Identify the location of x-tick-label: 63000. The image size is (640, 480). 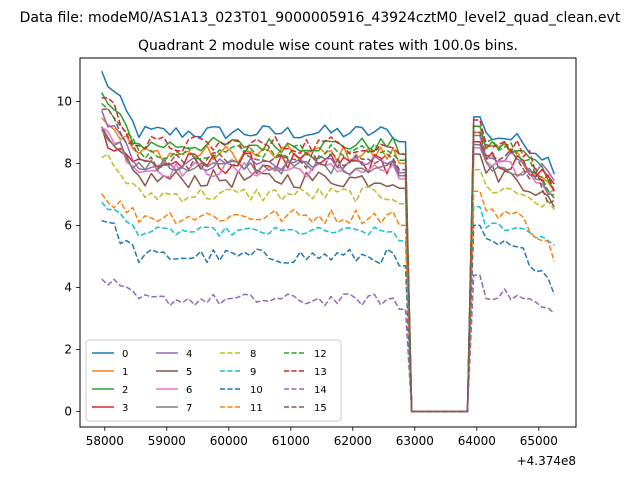
(415, 441).